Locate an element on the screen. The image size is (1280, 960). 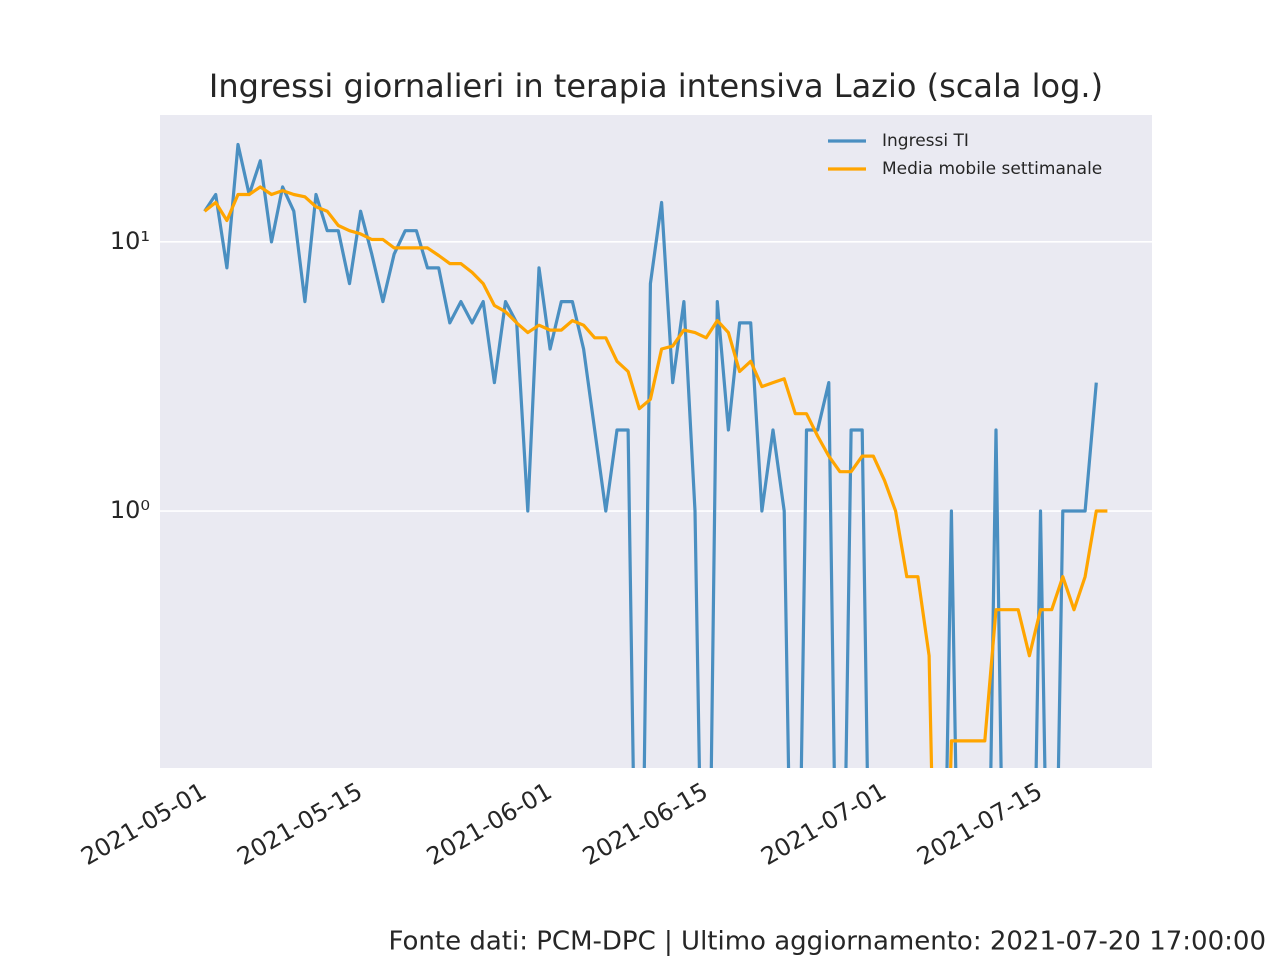
x-tick-label: 2021-06-15 is located at coordinates (645, 824).